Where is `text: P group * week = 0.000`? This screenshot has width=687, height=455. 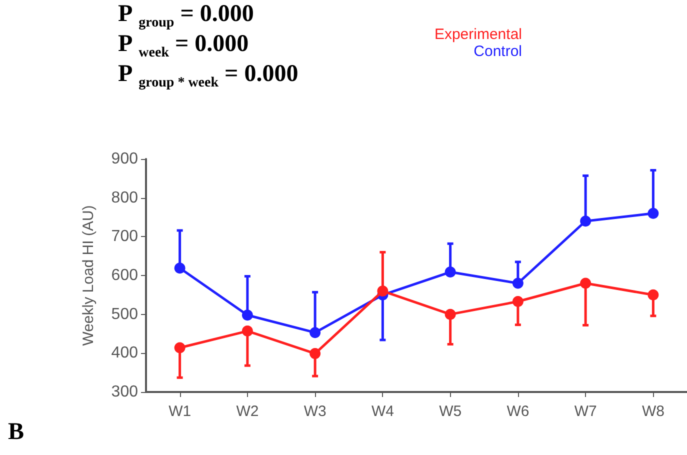
text: P group * week = 0.000 is located at coordinates (208, 75).